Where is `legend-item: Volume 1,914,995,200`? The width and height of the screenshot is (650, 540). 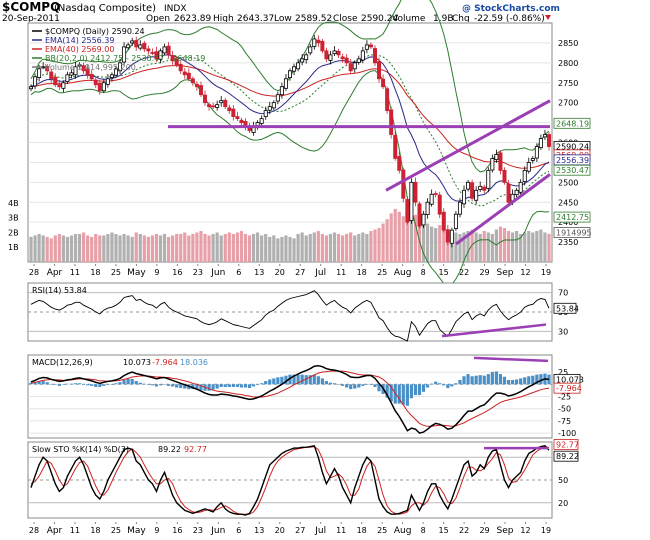
legend-item: Volume 1,914,995,200 is located at coordinates (90, 67).